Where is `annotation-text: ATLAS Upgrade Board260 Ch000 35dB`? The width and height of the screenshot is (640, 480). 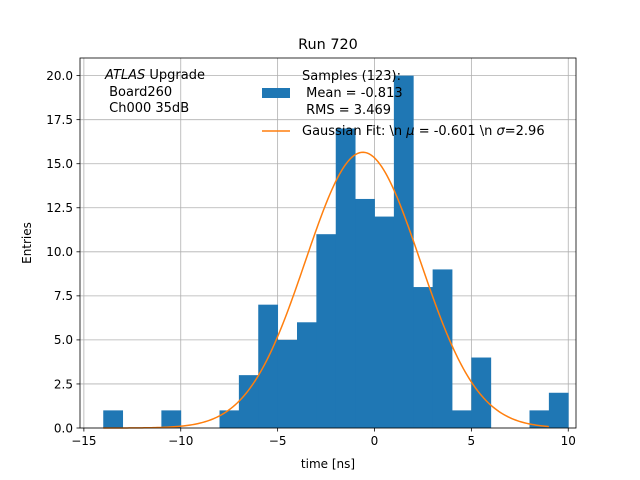
annotation-text: ATLAS Upgrade Board260 Ch000 35dB is located at coordinates (154, 92).